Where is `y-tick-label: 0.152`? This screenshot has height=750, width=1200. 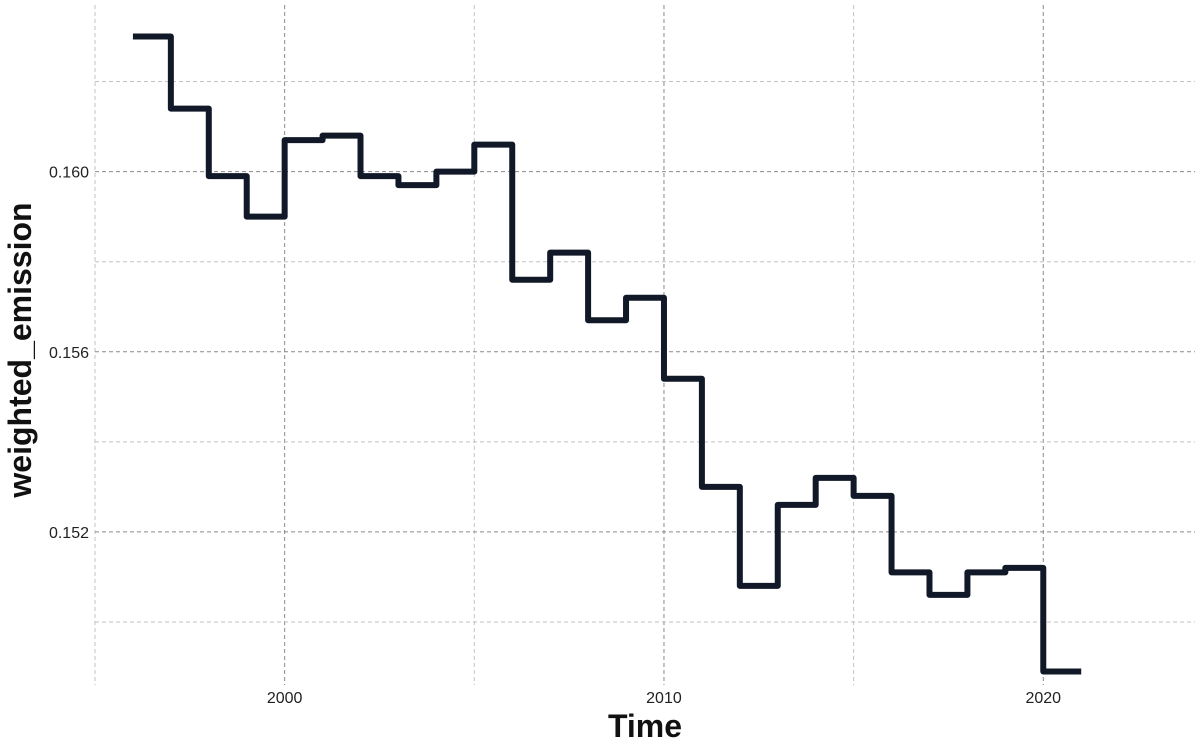
y-tick-label: 0.152 is located at coordinates (69, 533).